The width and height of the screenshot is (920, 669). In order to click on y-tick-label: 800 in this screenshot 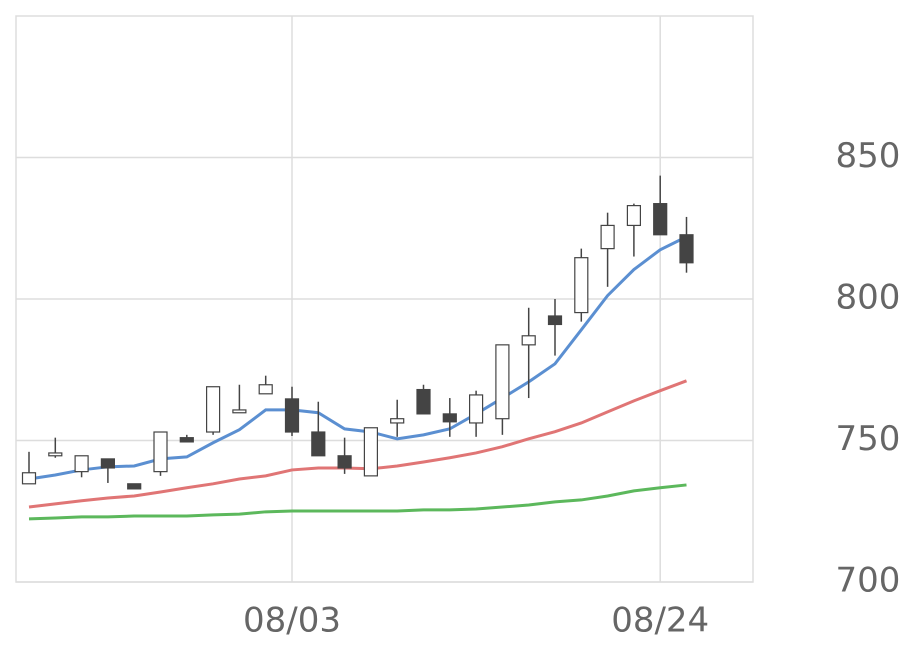, I will do `click(868, 298)`.